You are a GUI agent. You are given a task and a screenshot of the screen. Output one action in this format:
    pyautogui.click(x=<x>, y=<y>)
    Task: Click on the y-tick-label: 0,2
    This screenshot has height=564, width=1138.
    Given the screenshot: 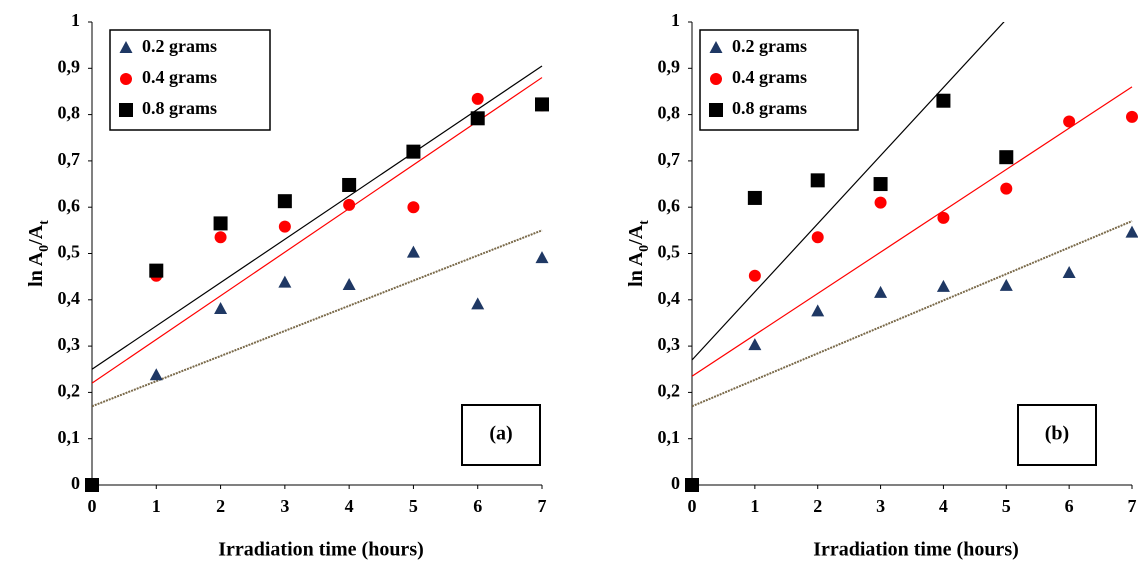 What is the action you would take?
    pyautogui.click(x=69, y=391)
    